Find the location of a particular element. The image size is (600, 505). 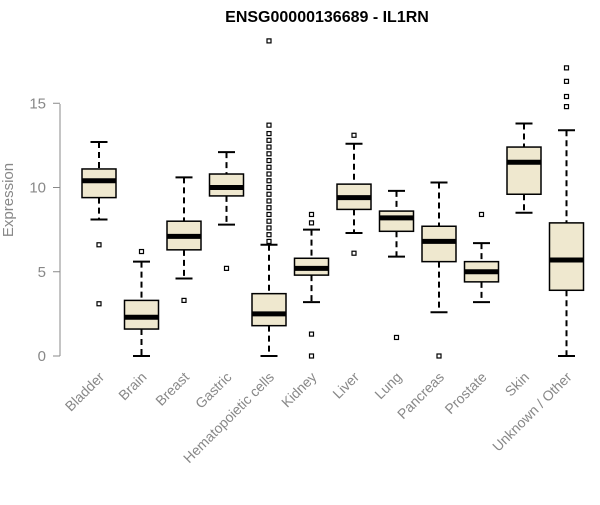

box-bladder is located at coordinates (99, 224).